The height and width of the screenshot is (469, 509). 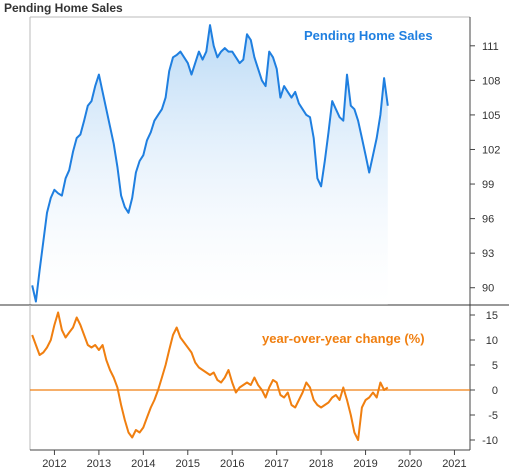 I want to click on top-y-tick-label: 90, so click(x=488, y=289).